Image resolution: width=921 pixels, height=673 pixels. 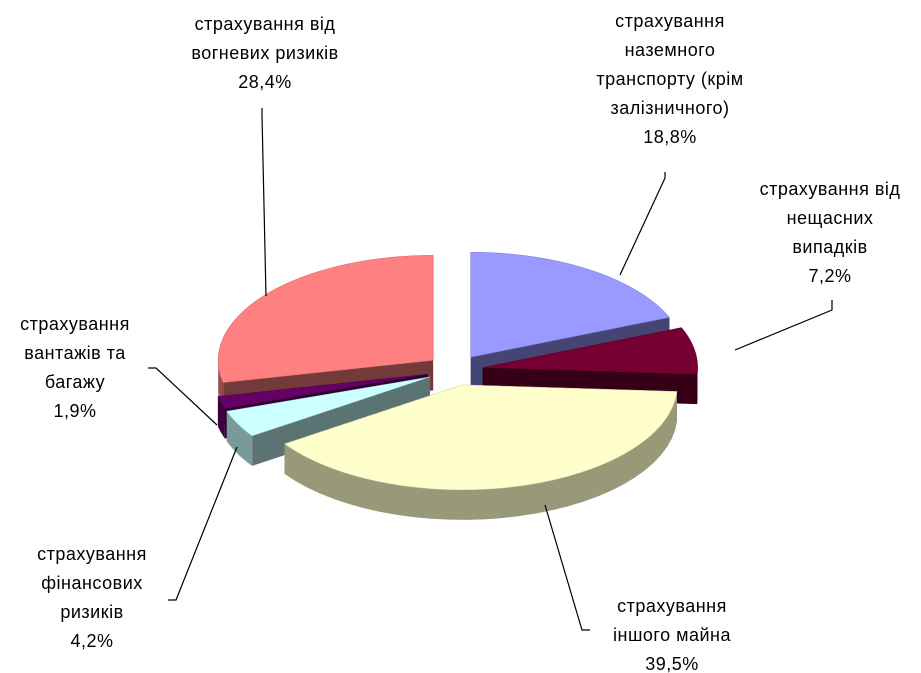 I want to click on slice-label: багажу, so click(x=75, y=382).